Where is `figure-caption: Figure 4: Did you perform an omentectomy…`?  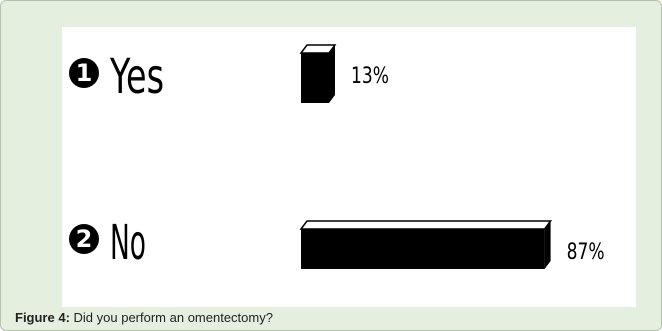
figure-caption: Figure 4: Did you perform an omentectomy… is located at coordinates (144, 317).